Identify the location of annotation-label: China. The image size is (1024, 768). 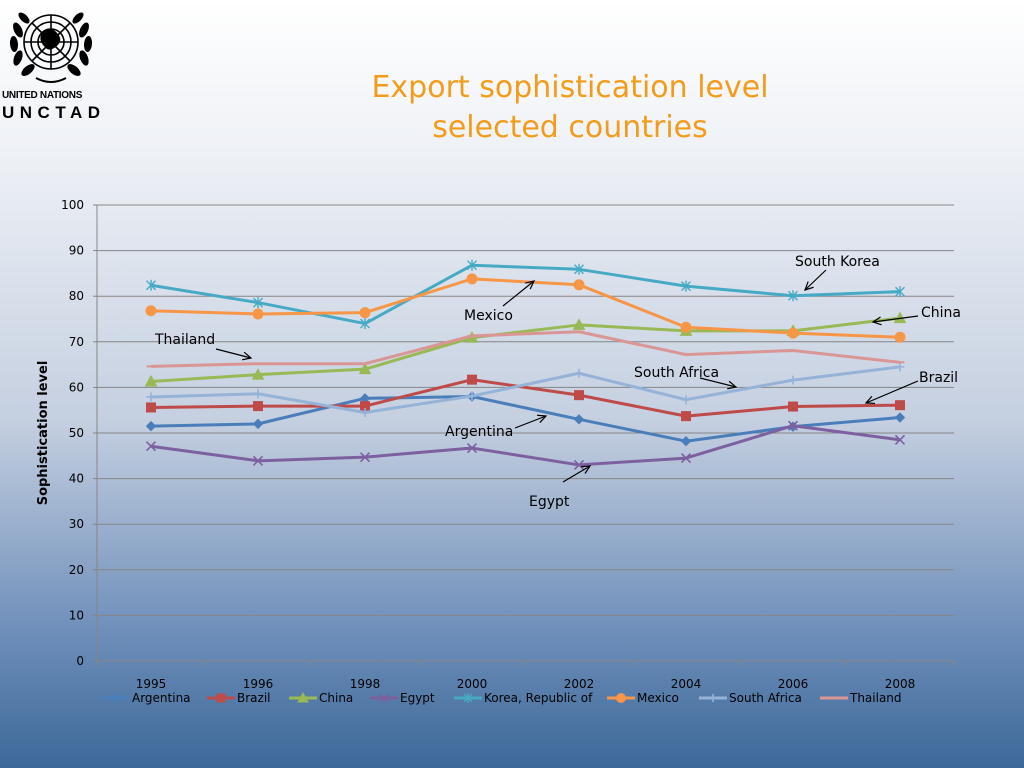
(941, 313).